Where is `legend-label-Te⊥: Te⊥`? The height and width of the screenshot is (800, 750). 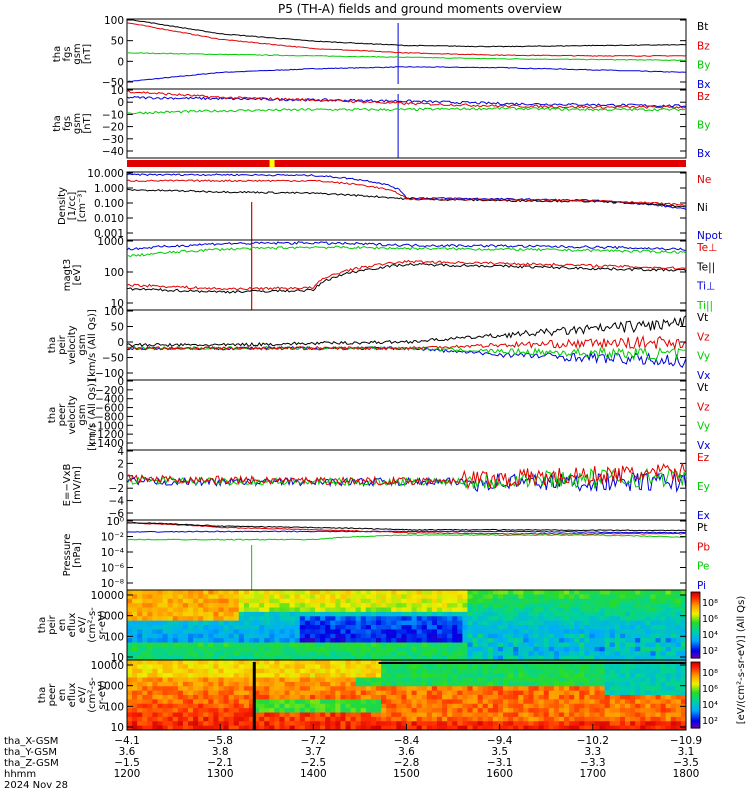 legend-label-Te⊥: Te⊥ is located at coordinates (706, 248).